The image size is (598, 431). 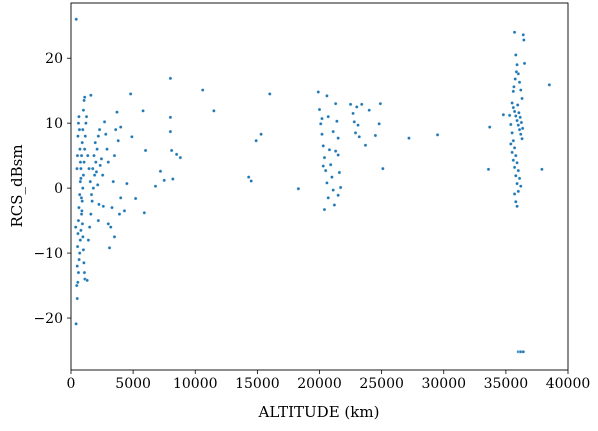 What do you see at coordinates (319, 412) in the screenshot?
I see `x-axis-label: ALTITUDE (km)` at bounding box center [319, 412].